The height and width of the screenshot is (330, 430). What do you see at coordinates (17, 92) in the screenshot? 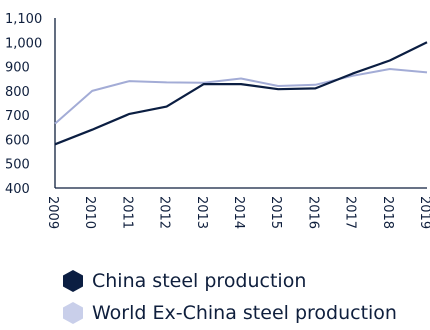
I see `y-tick-label: 800` at bounding box center [17, 92].